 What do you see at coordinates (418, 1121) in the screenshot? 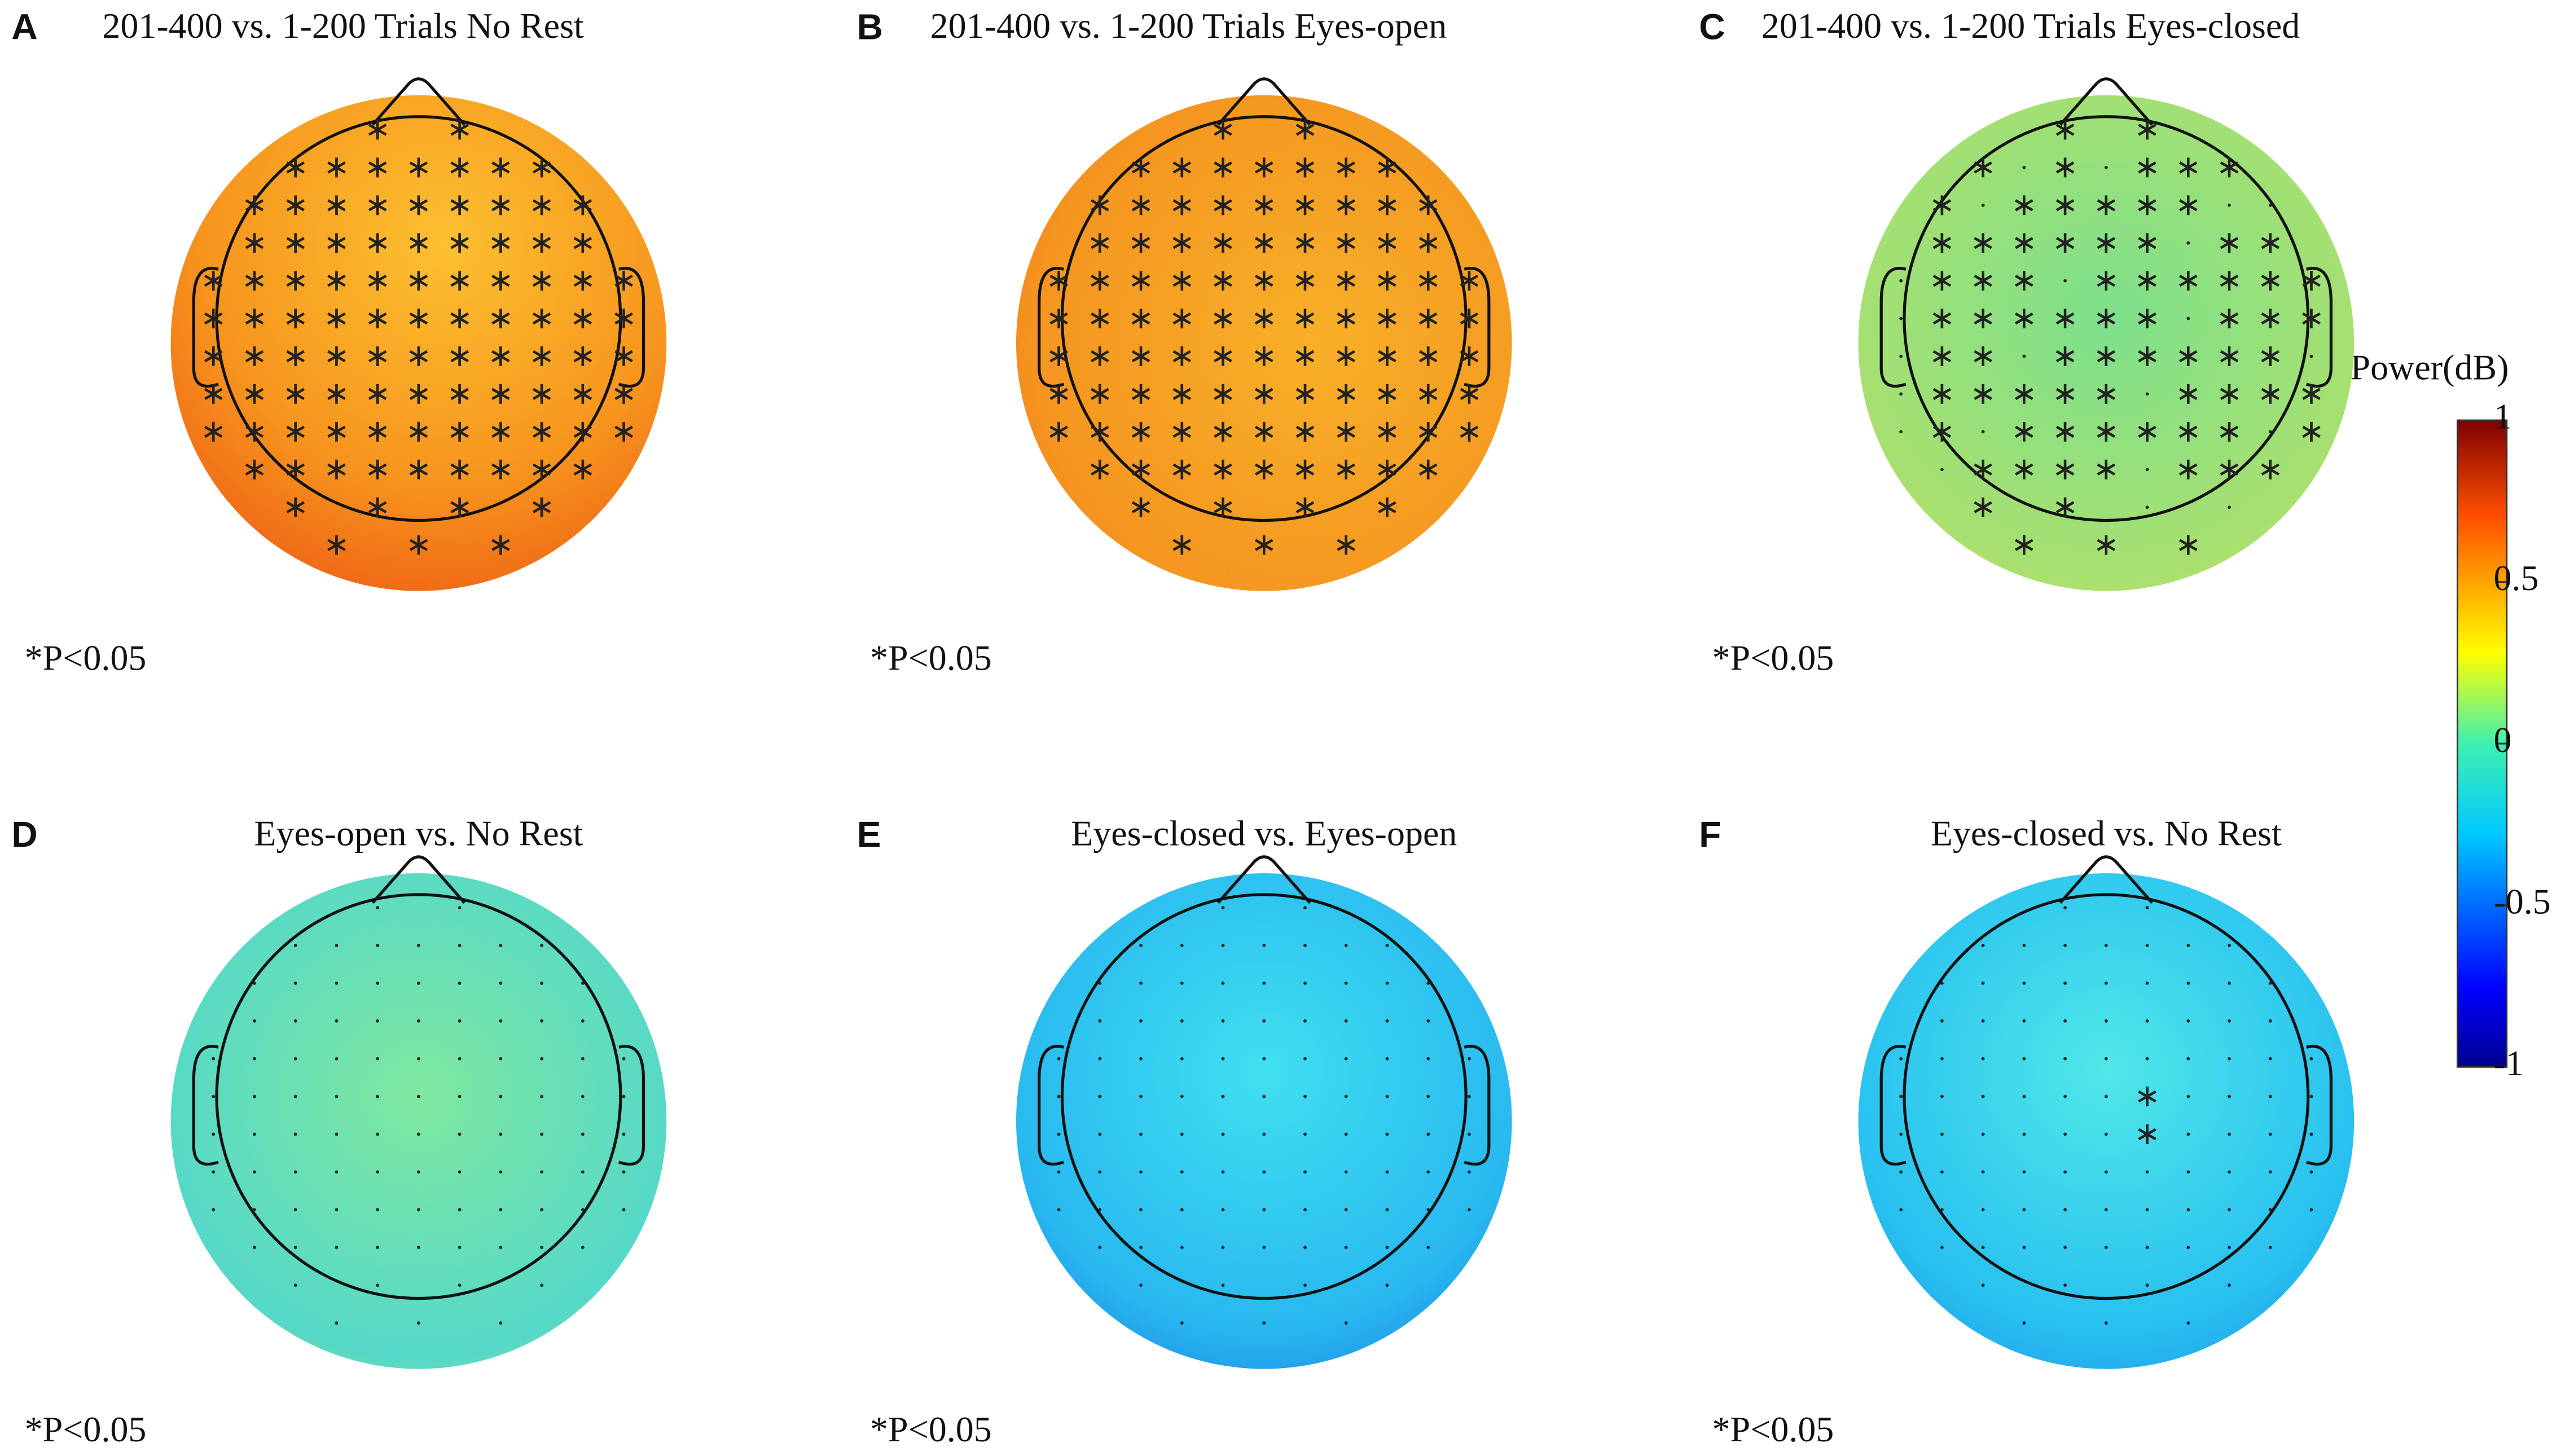
I see `topomap` at bounding box center [418, 1121].